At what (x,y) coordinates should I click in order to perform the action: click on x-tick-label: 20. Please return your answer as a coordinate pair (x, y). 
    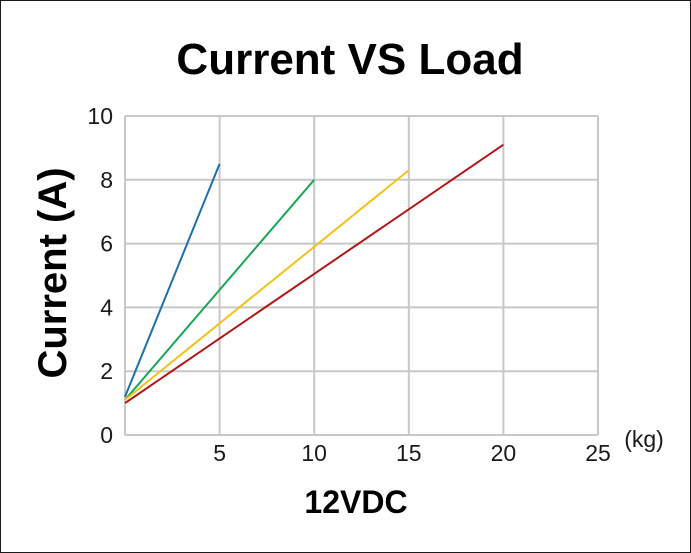
    Looking at the image, I should click on (504, 453).